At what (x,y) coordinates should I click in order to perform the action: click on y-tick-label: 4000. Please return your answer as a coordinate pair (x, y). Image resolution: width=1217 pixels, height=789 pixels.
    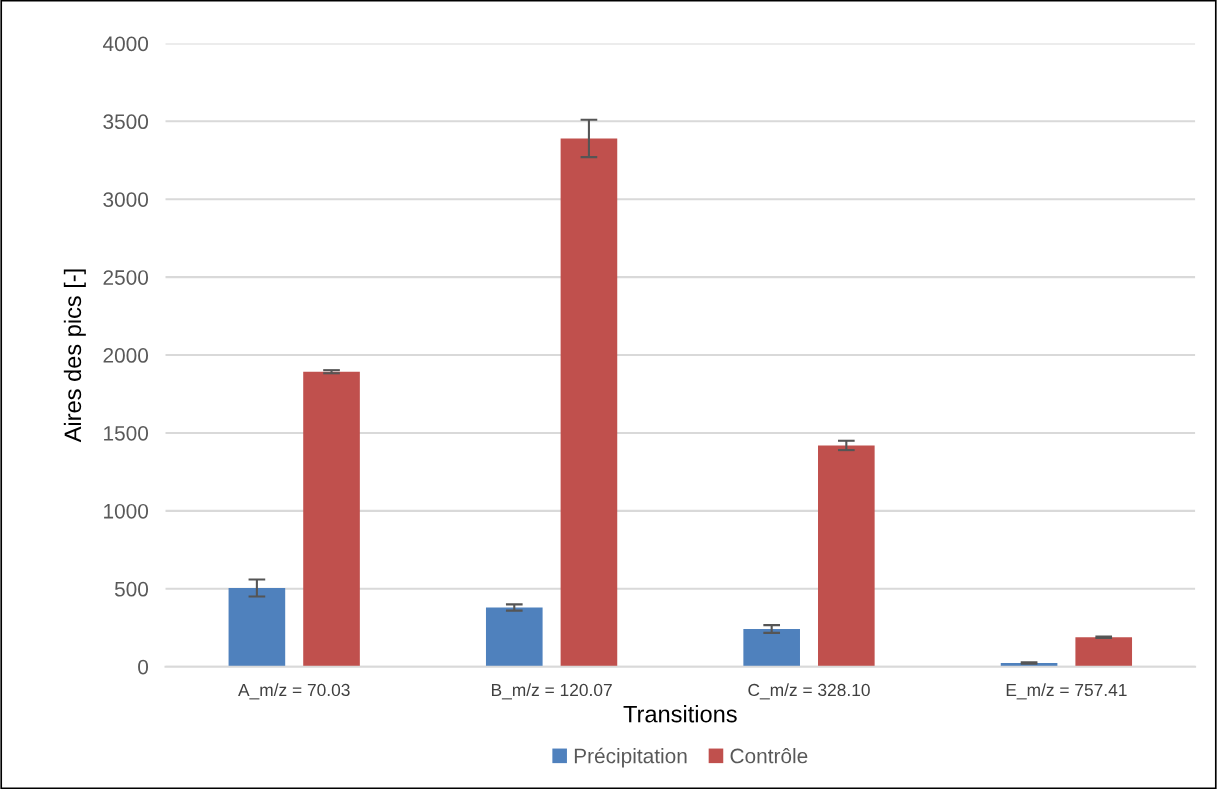
    Looking at the image, I should click on (125, 44).